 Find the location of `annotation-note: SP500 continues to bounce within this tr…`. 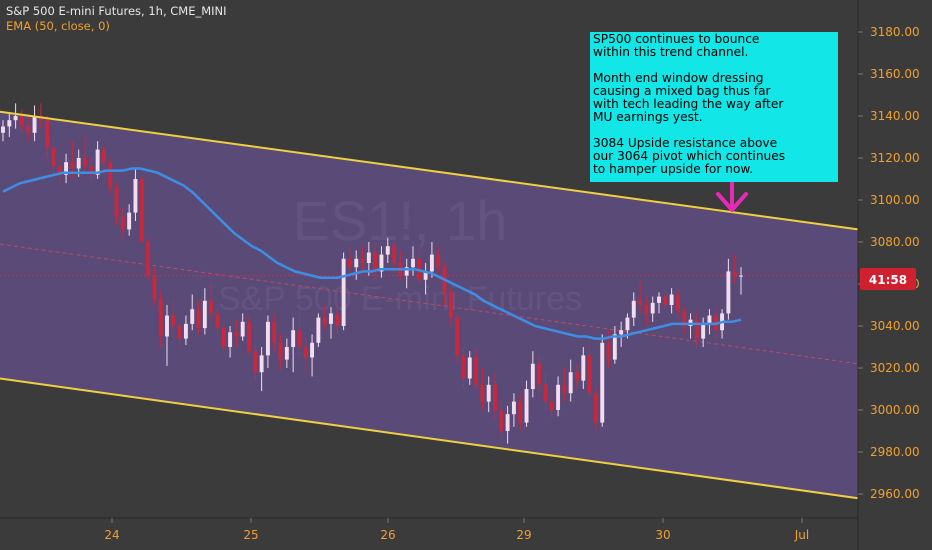

annotation-note: SP500 continues to bounce within this tr… is located at coordinates (714, 107).